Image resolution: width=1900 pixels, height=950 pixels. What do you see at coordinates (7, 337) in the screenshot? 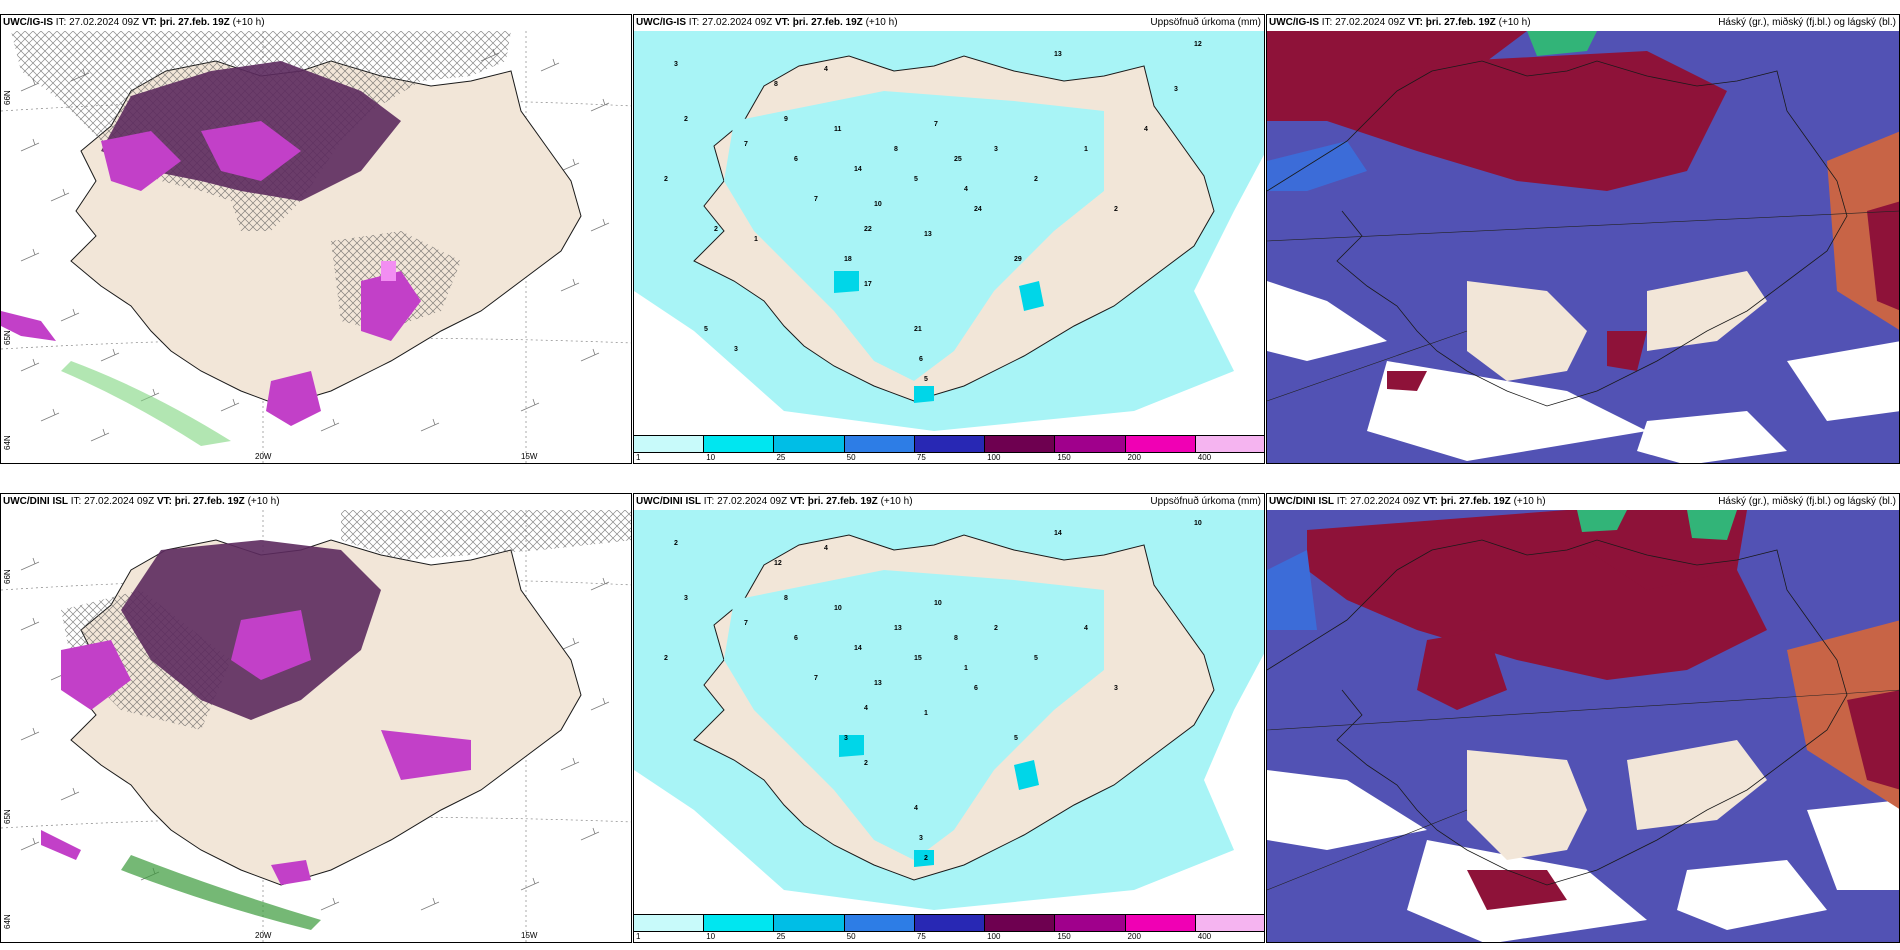
I see `lat-label-65n: 65N` at bounding box center [7, 337].